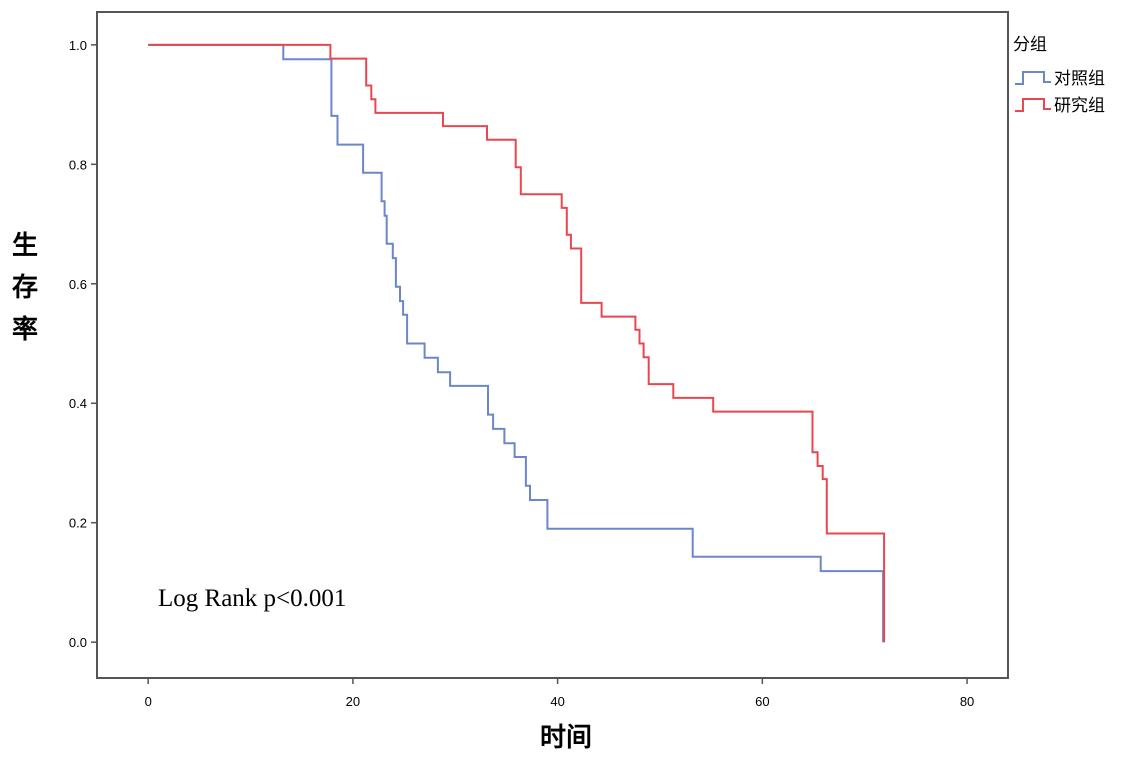  I want to click on y-axis-title-char: 存, so click(25, 288).